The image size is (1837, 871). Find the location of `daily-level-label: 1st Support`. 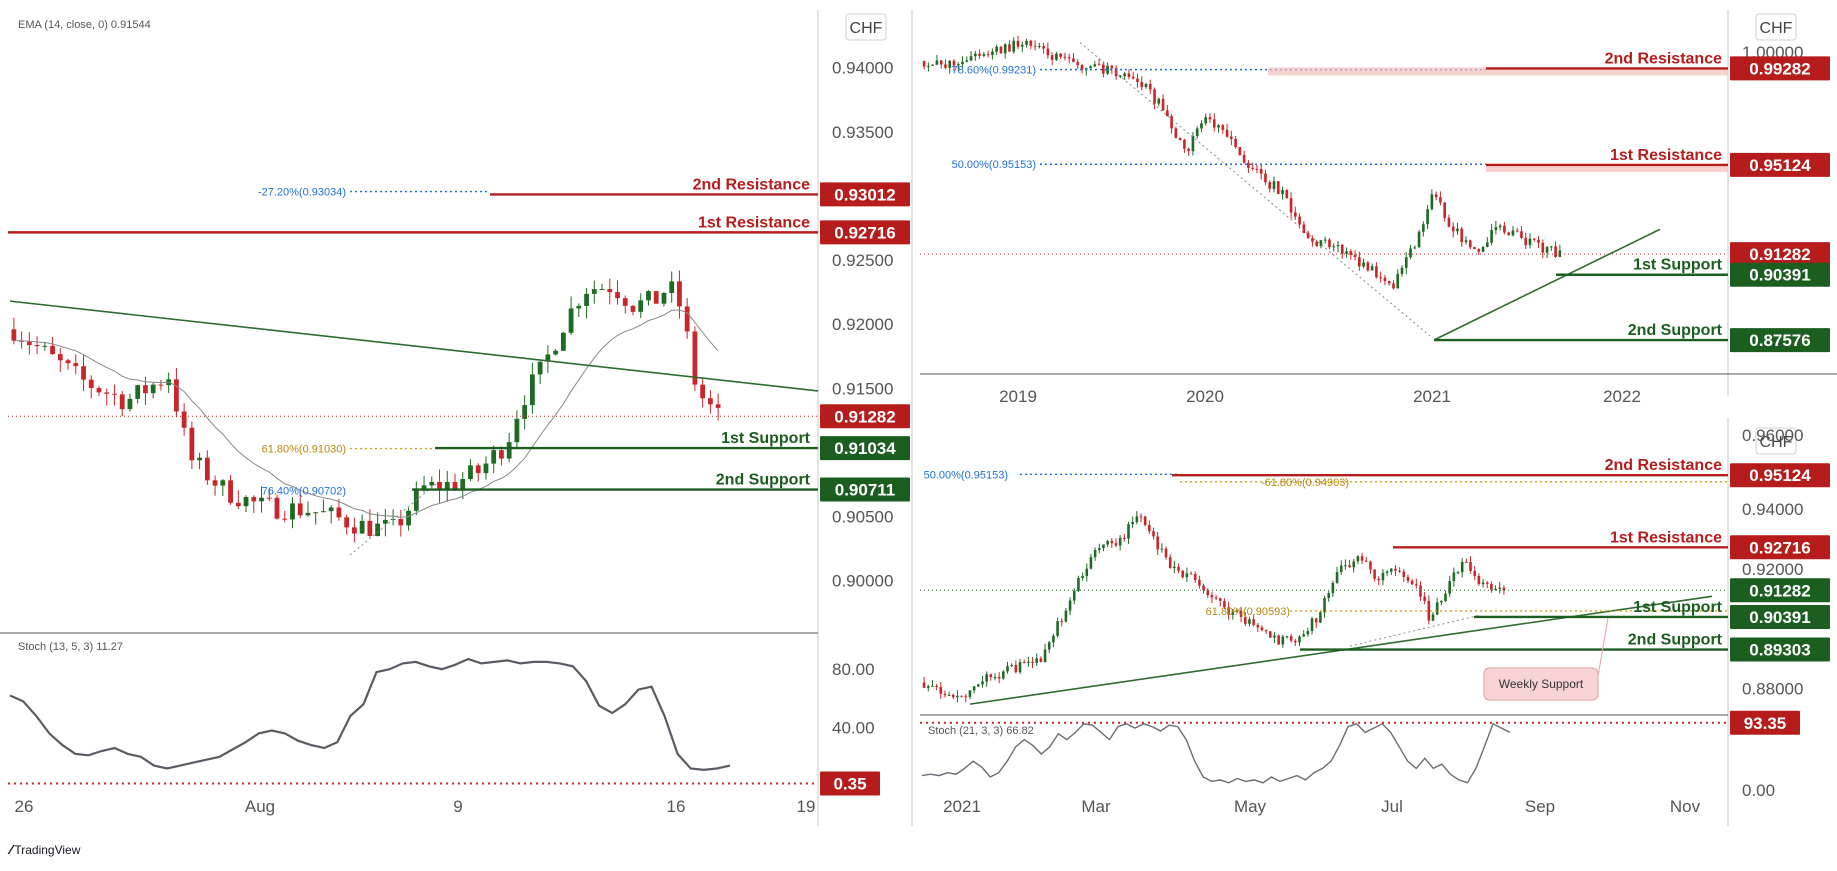

daily-level-label: 1st Support is located at coordinates (766, 438).